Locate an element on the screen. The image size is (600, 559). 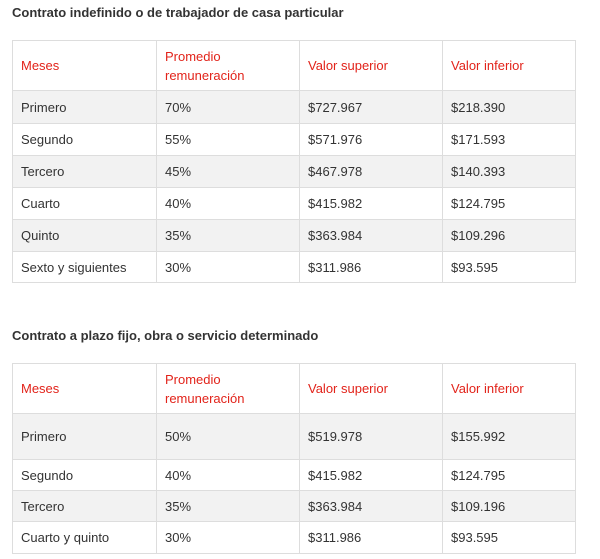
table-row: Cuarto 40% $415.982 $124.795 is located at coordinates (294, 203).